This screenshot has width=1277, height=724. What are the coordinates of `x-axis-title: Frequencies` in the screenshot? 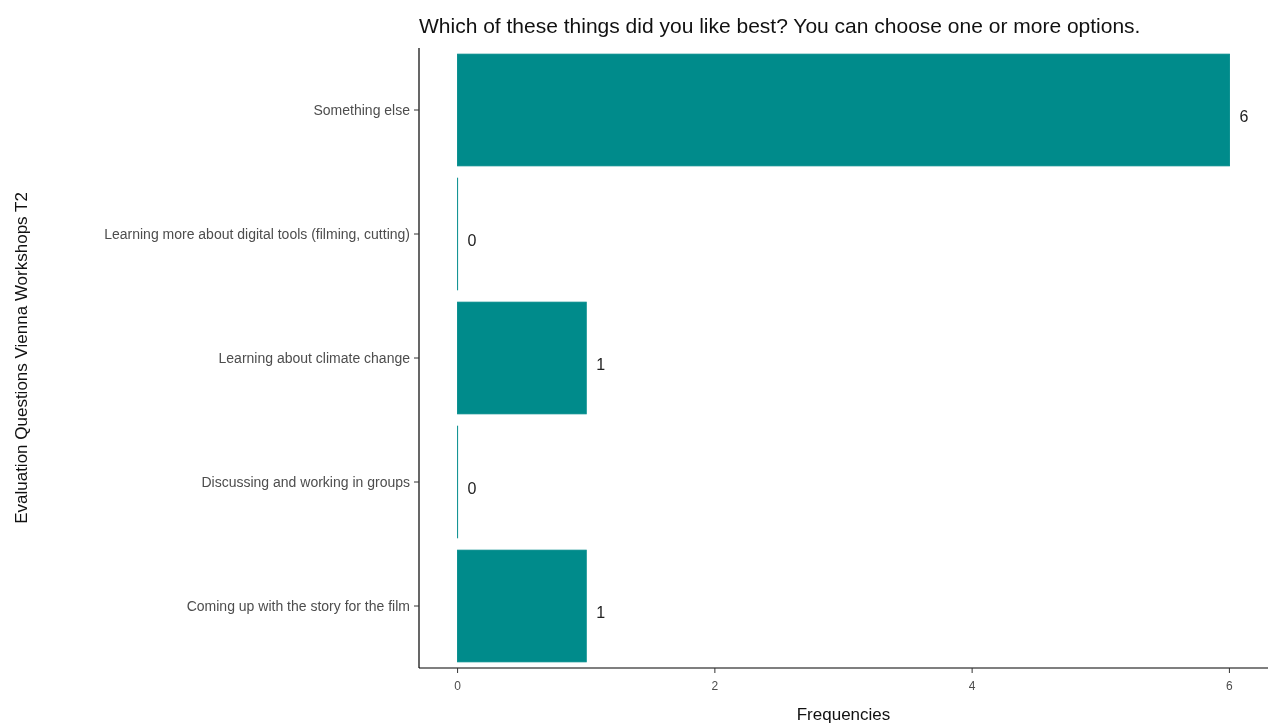 It's located at (843, 714).